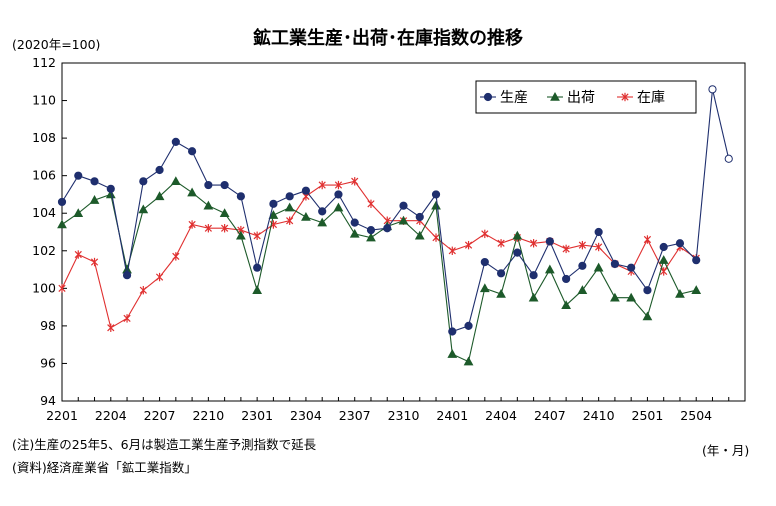  What do you see at coordinates (44, 100) in the screenshot?
I see `y-tick-label: 110` at bounding box center [44, 100].